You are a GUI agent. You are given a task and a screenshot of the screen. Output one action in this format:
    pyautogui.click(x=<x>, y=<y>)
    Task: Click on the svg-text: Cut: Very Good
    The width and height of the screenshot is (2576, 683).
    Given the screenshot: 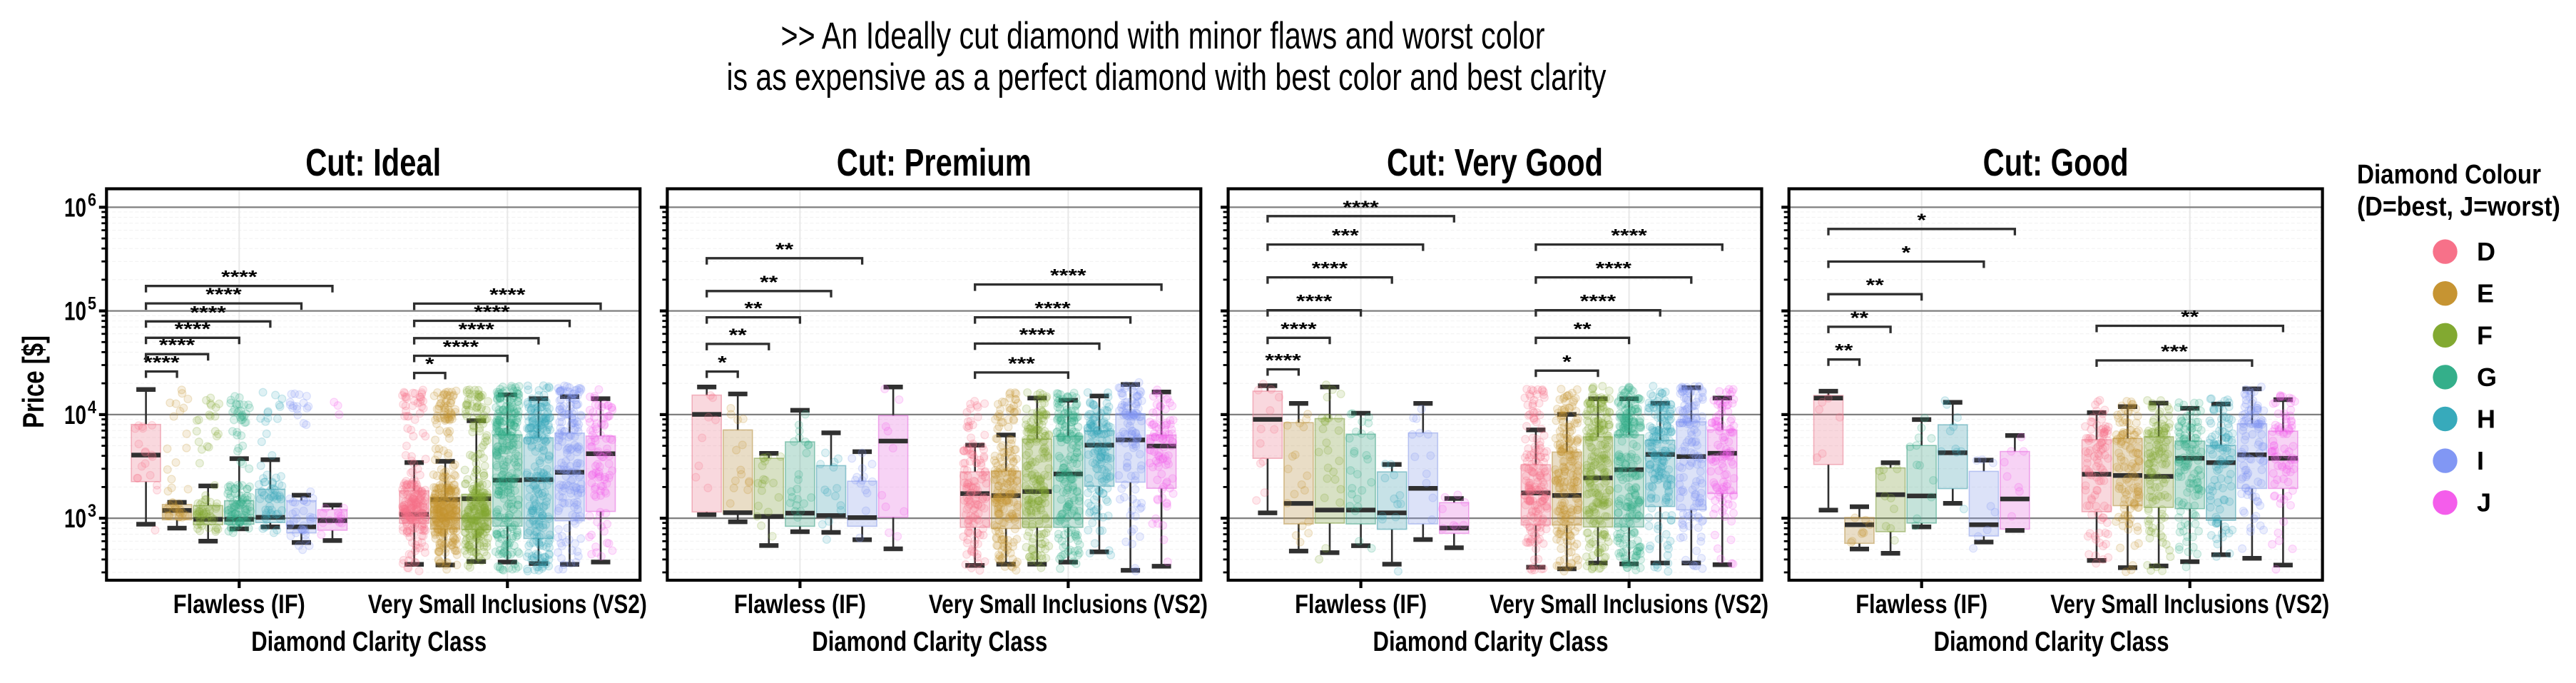 What is the action you would take?
    pyautogui.click(x=1495, y=162)
    